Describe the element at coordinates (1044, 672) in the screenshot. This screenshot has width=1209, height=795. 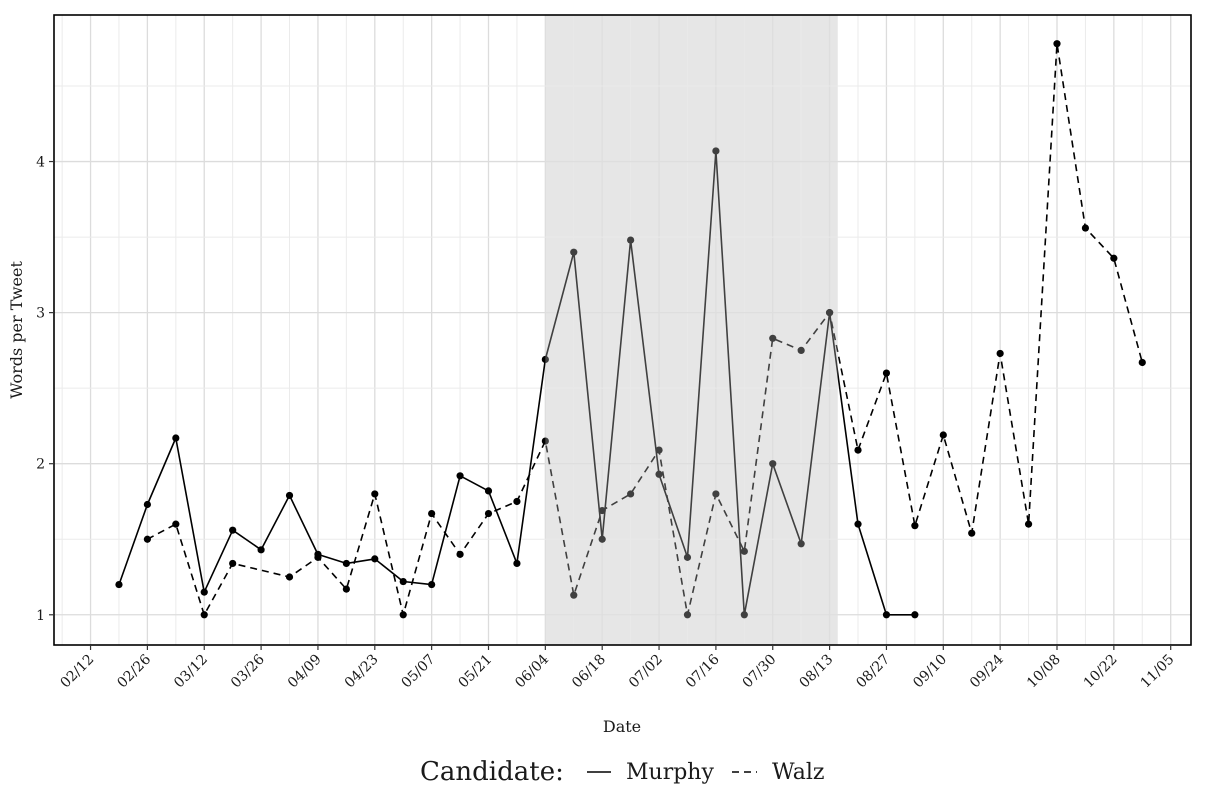
I see `x-tick-label: 10/08` at that location.